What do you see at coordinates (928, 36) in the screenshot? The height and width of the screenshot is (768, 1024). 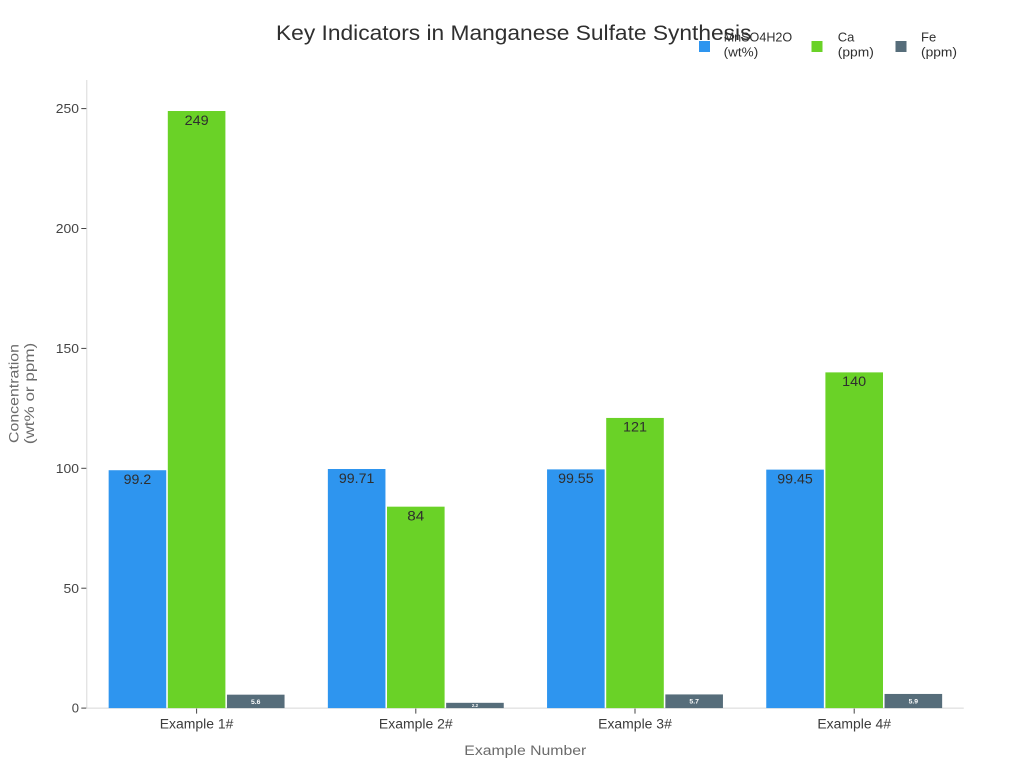 I see `svg-text: Fe` at bounding box center [928, 36].